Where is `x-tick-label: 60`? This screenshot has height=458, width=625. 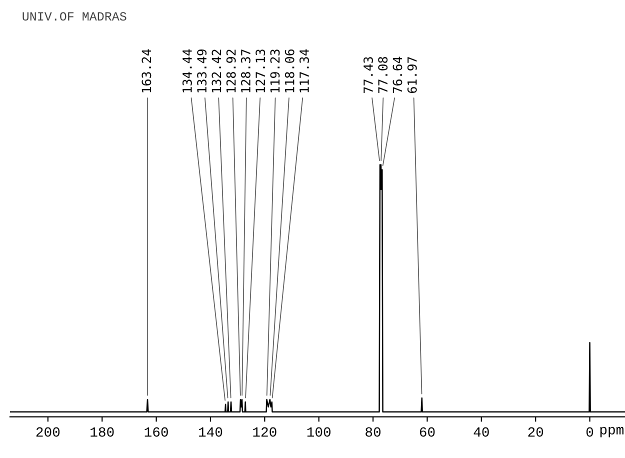
x-tick-label: 60 is located at coordinates (427, 432).